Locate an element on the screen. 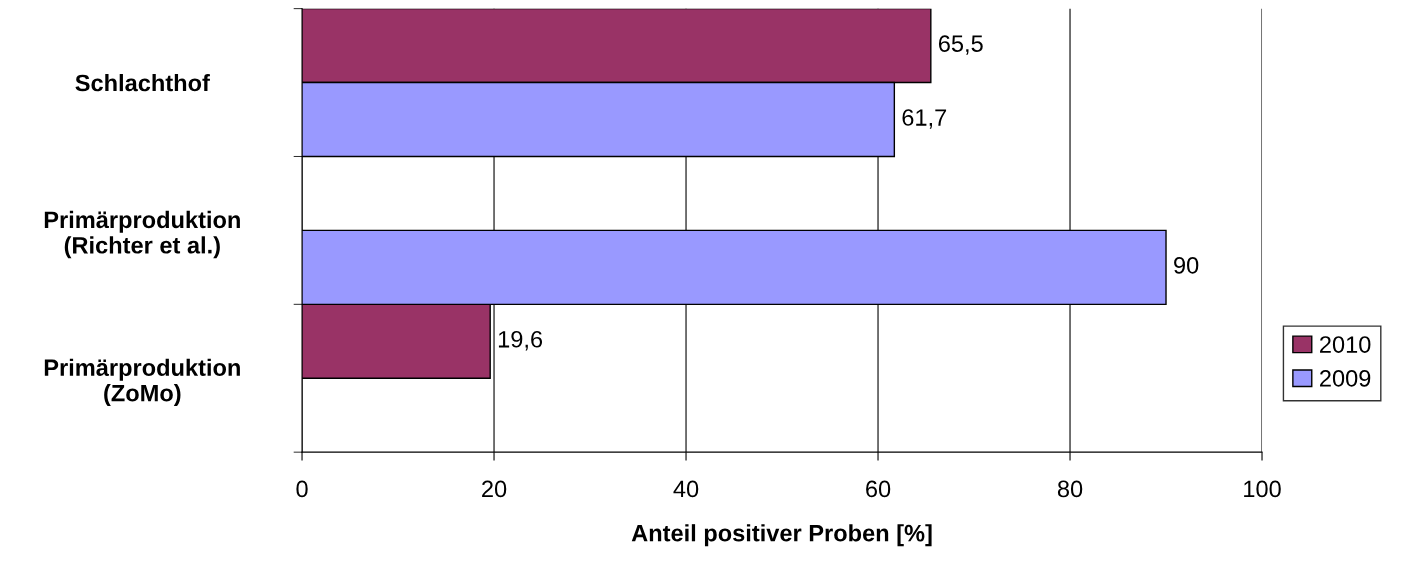 Image resolution: width=1418 pixels, height=576 pixels. x-axis-title: Anteil positiver Proben [%] is located at coordinates (781, 535).